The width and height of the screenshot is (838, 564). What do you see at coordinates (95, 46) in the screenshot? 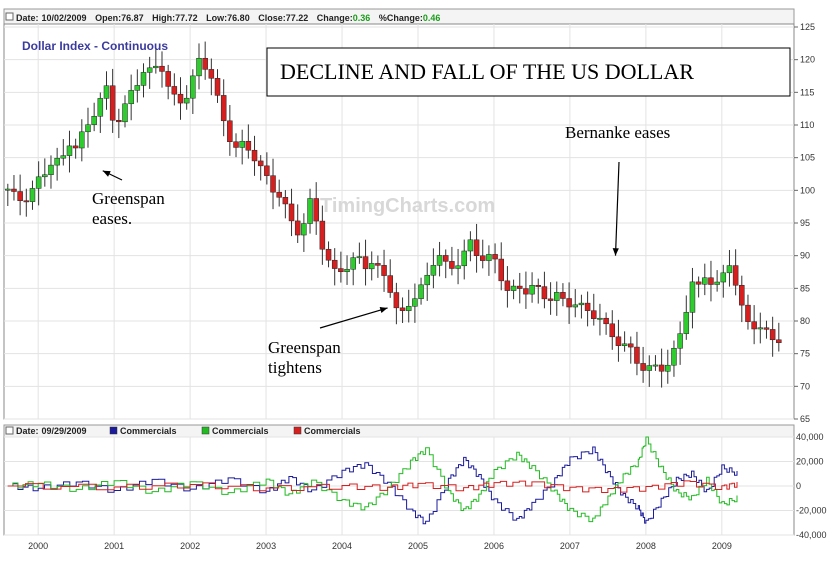
I see `chart-title: Dollar Index - Continuous` at bounding box center [95, 46].